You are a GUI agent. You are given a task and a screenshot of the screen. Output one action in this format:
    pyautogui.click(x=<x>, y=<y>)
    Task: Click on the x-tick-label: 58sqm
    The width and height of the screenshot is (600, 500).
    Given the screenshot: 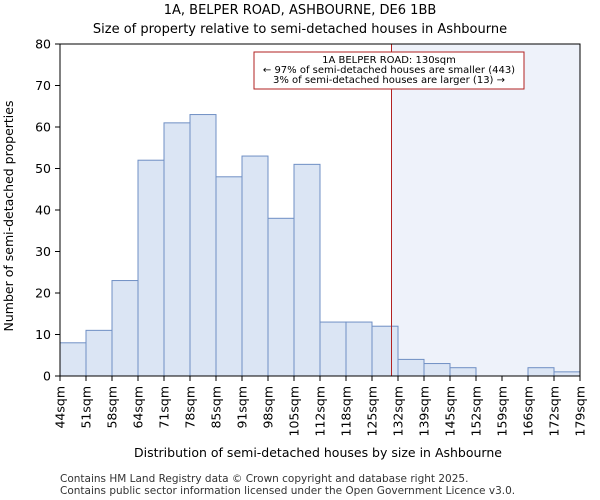 What is the action you would take?
    pyautogui.click(x=112, y=407)
    